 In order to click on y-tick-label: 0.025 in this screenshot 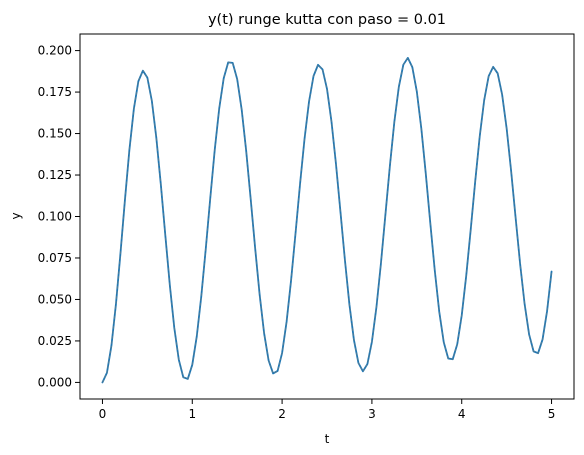, I will do `click(55, 341)`.